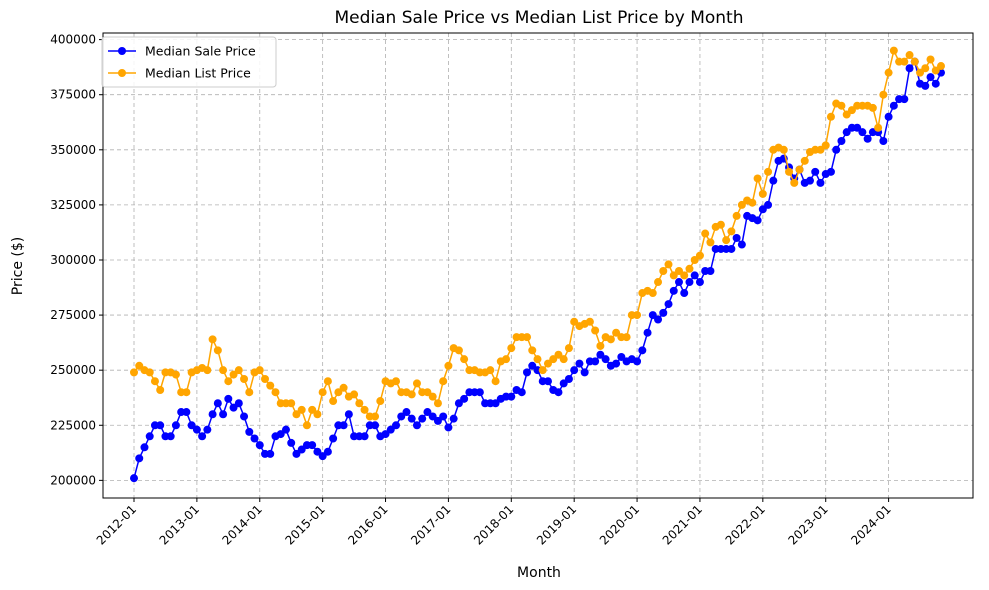 Image resolution: width=989 pixels, height=590 pixels. What do you see at coordinates (198, 73) in the screenshot?
I see `legend-label-list: Median List Price` at bounding box center [198, 73].